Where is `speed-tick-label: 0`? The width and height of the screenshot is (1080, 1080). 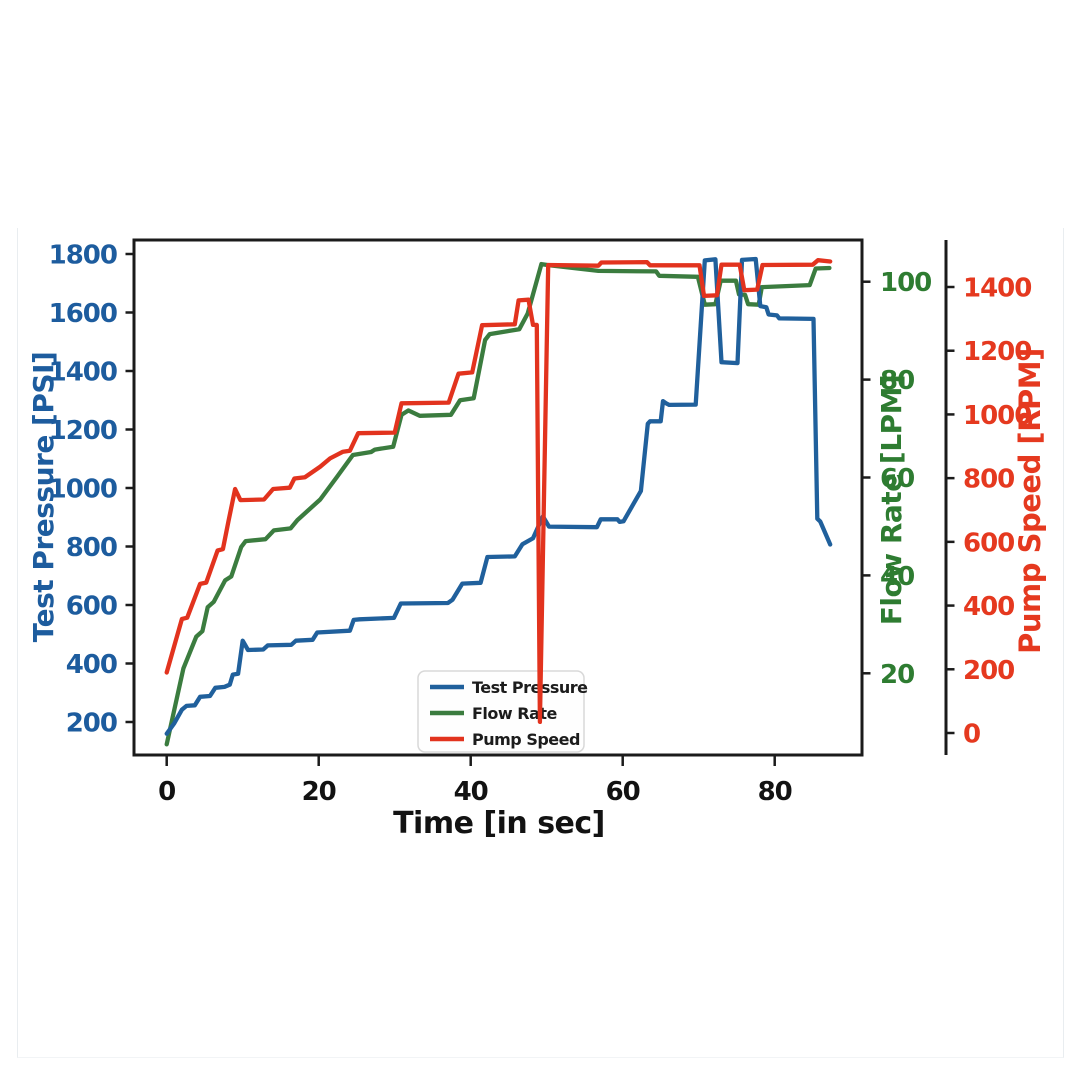 speed-tick-label: 0 is located at coordinates (971, 735).